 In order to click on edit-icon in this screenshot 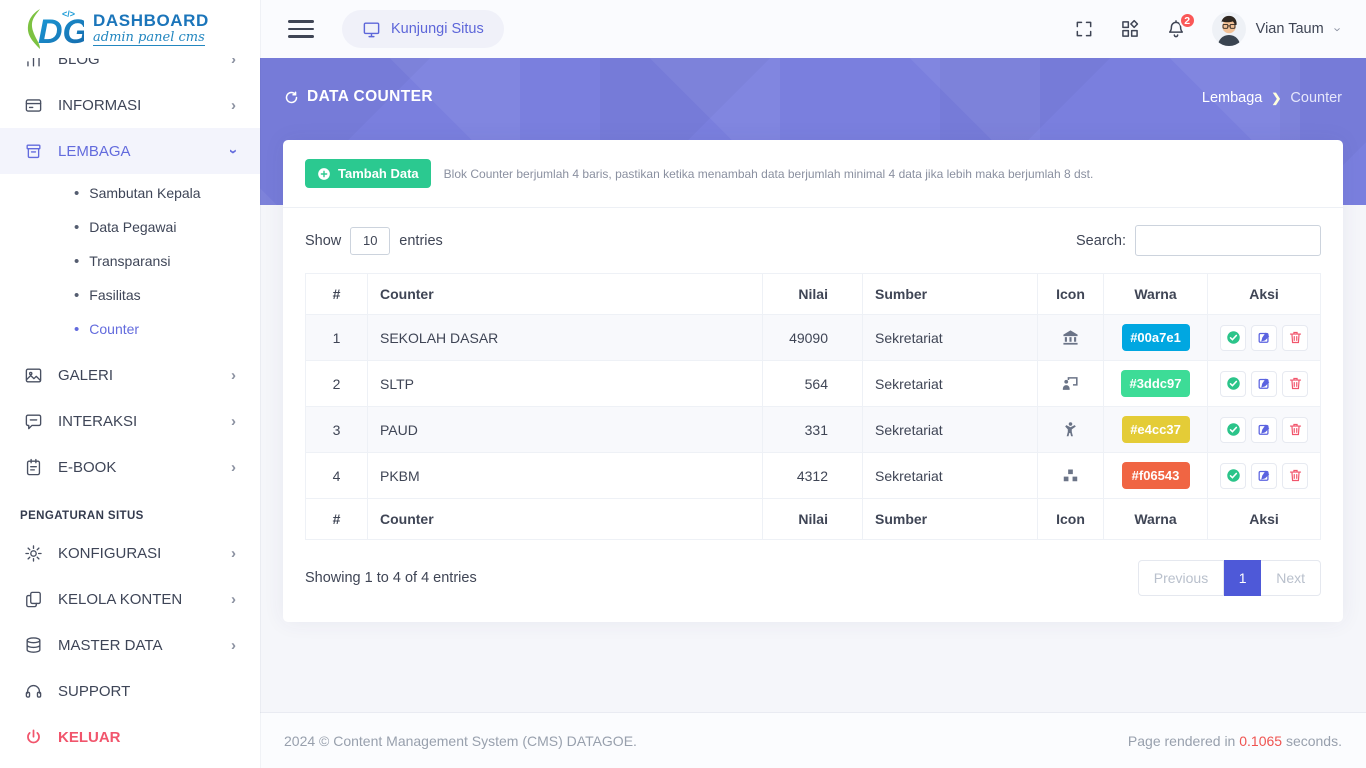, I will do `click(1263, 429)`.